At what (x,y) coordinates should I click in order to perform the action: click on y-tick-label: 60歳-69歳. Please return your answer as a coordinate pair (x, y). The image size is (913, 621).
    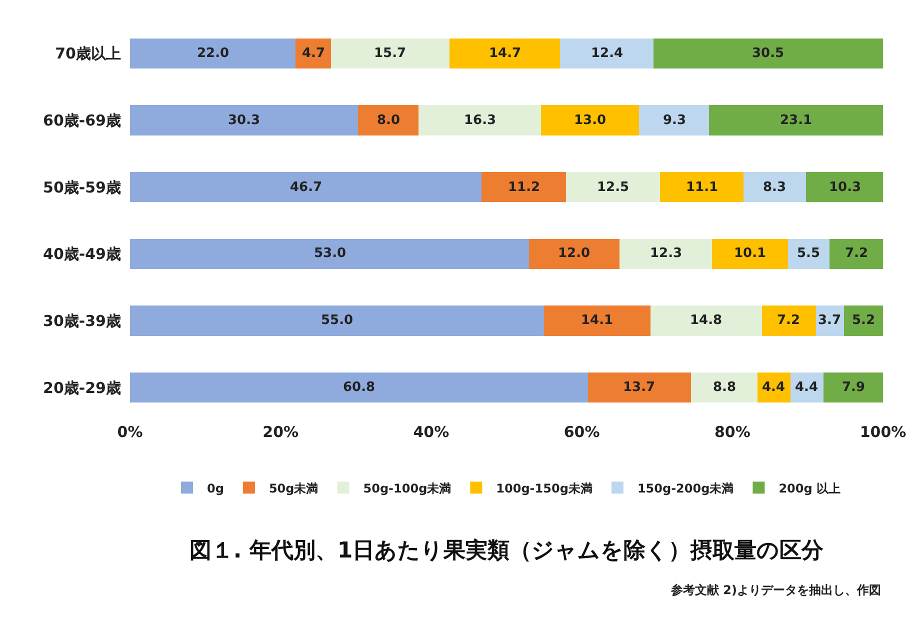
    Looking at the image, I should click on (82, 121).